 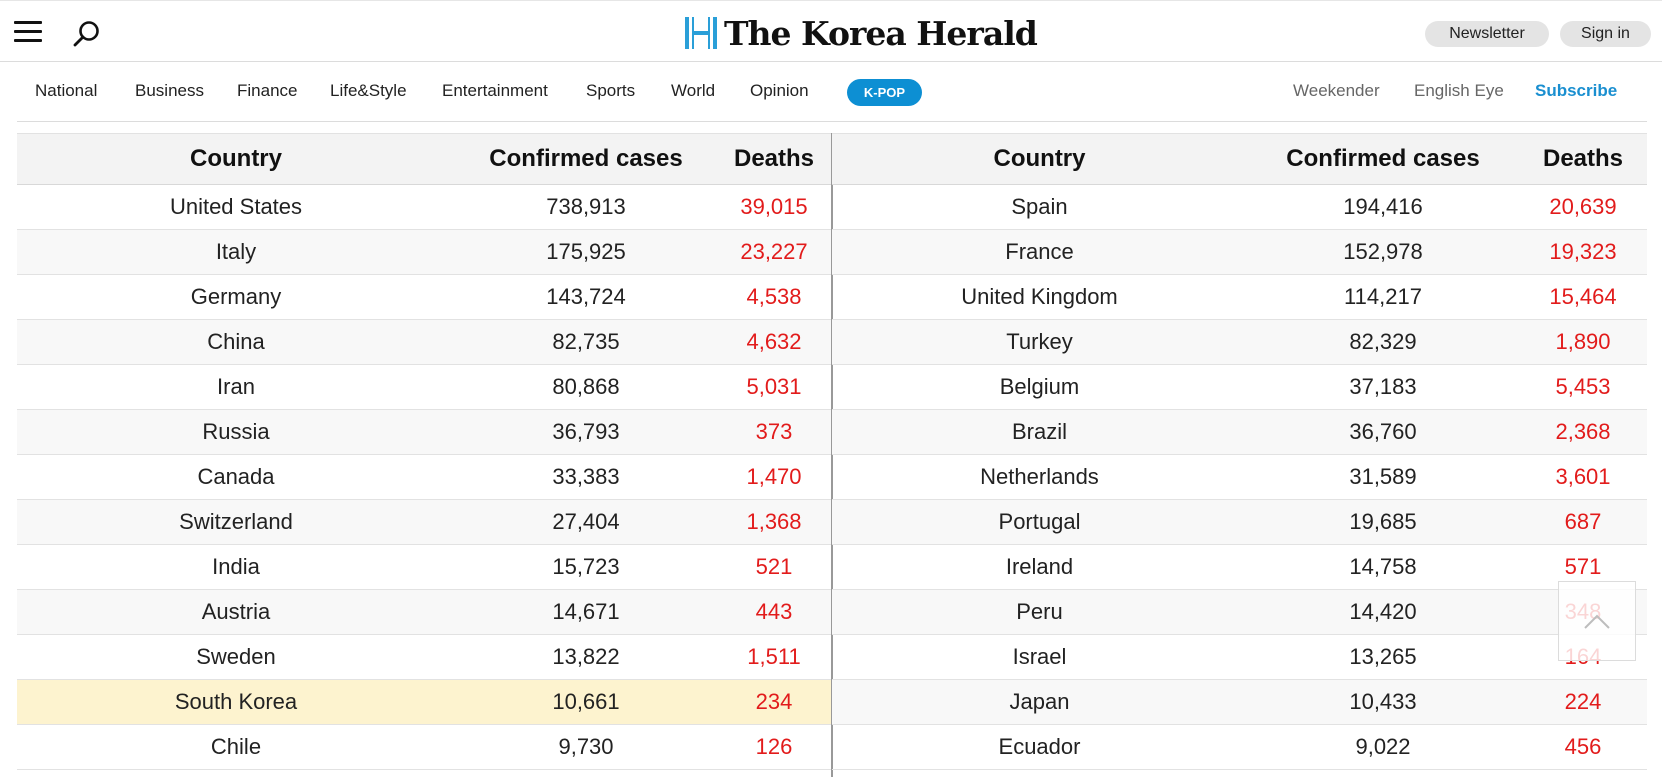 I want to click on newsletter-button: Newsletter, so click(x=1487, y=34).